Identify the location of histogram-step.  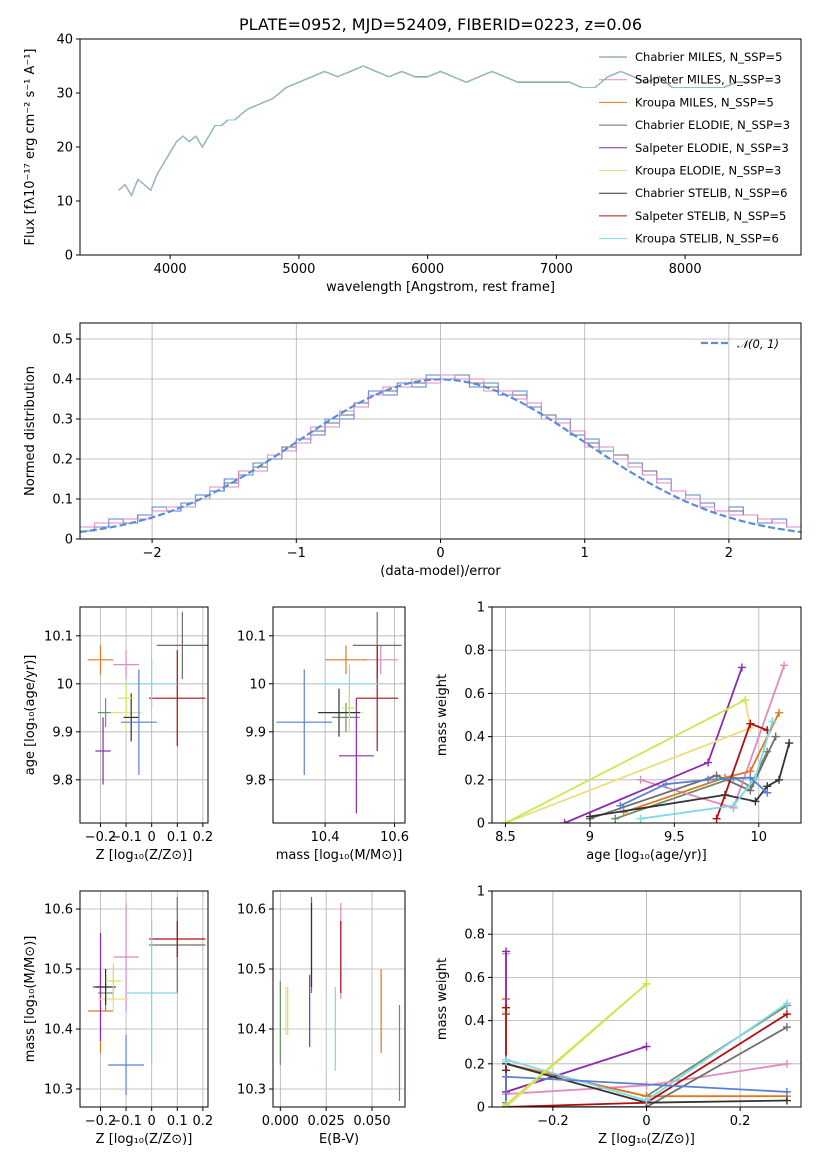
(440, 456).